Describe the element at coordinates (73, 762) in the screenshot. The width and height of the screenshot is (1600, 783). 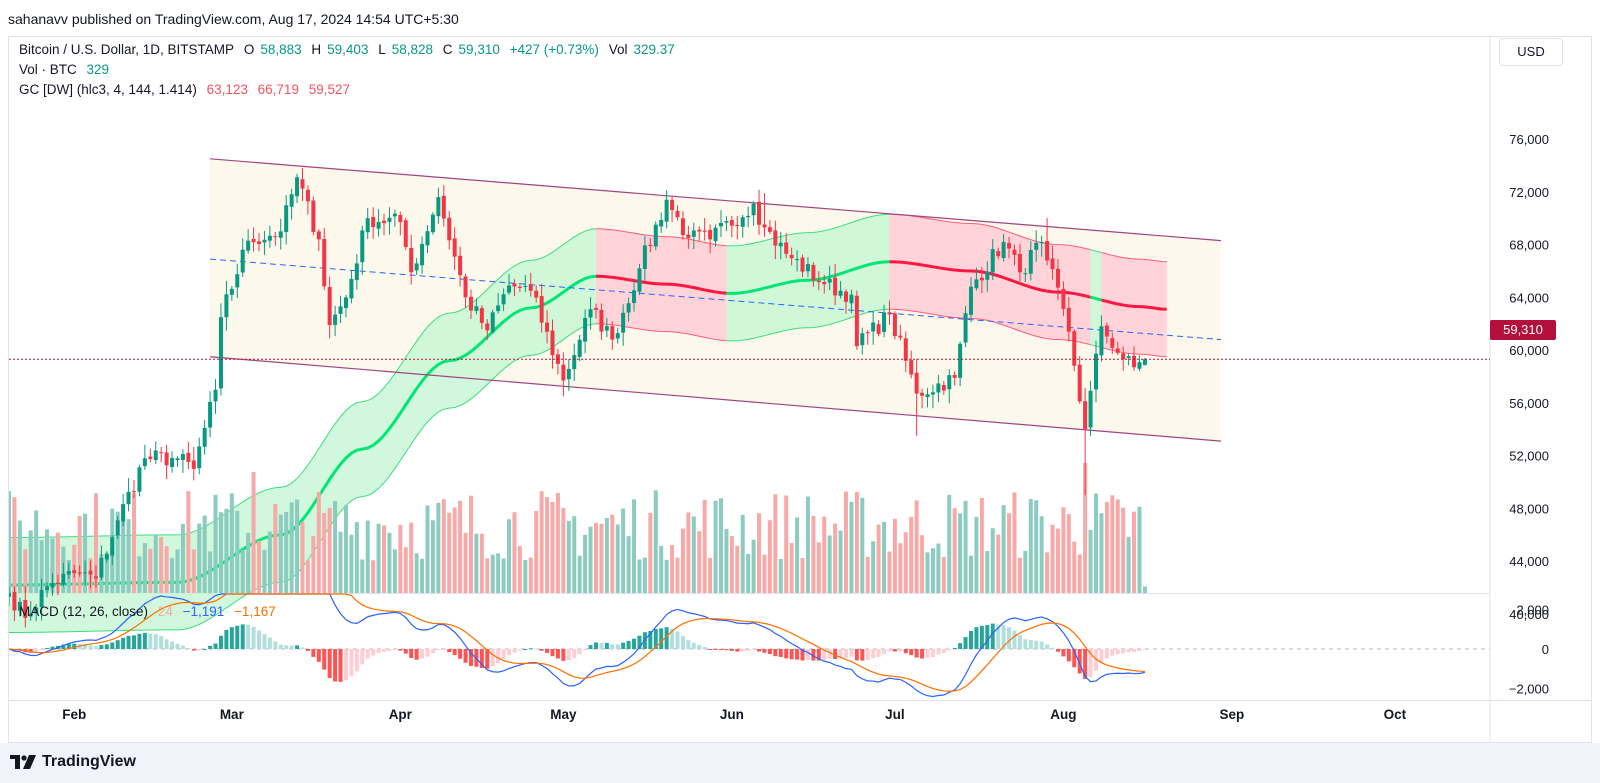
I see `tradingview-logo: TradingView` at that location.